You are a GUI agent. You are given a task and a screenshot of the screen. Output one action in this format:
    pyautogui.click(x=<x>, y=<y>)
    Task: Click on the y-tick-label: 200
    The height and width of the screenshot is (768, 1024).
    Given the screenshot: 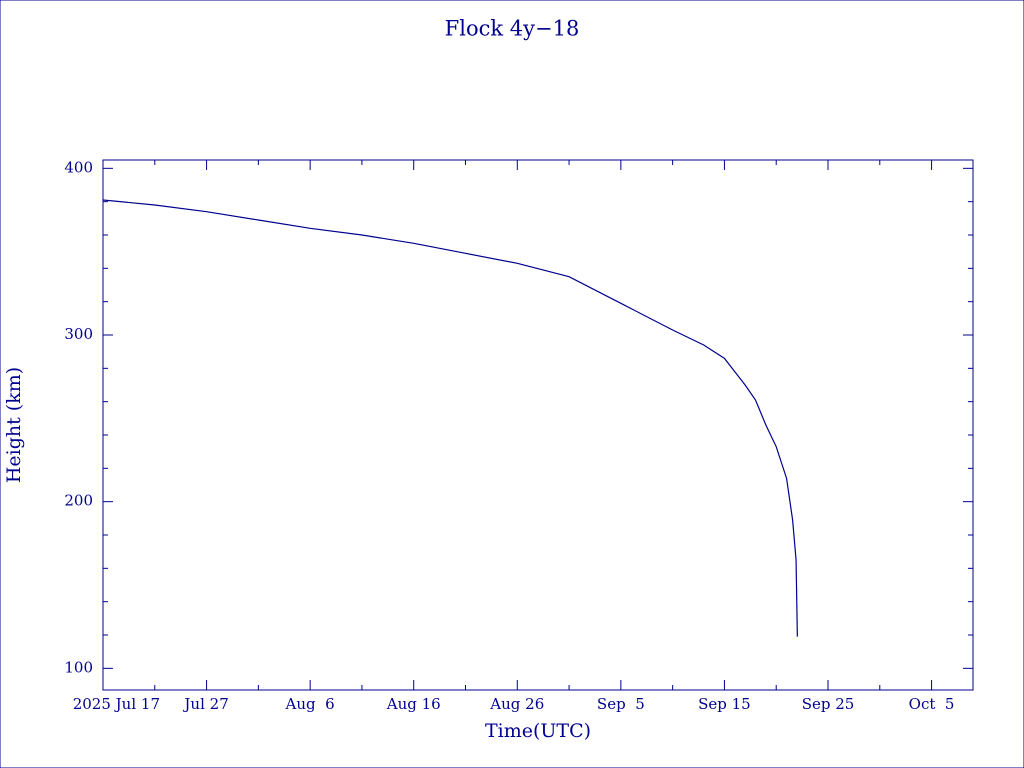 What is the action you would take?
    pyautogui.click(x=78, y=501)
    